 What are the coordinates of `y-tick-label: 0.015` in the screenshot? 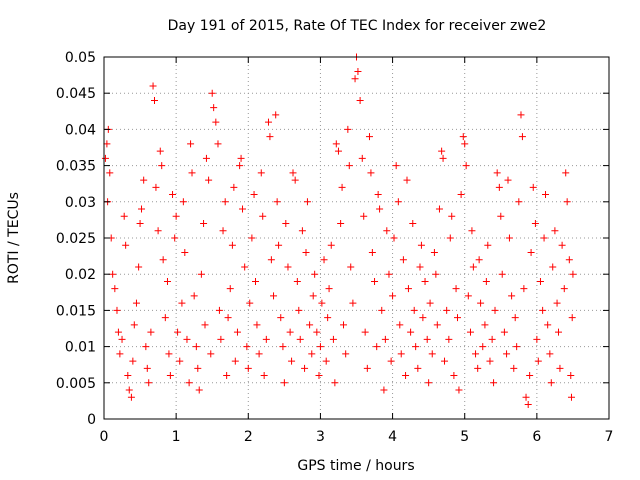 It's located at (76, 311).